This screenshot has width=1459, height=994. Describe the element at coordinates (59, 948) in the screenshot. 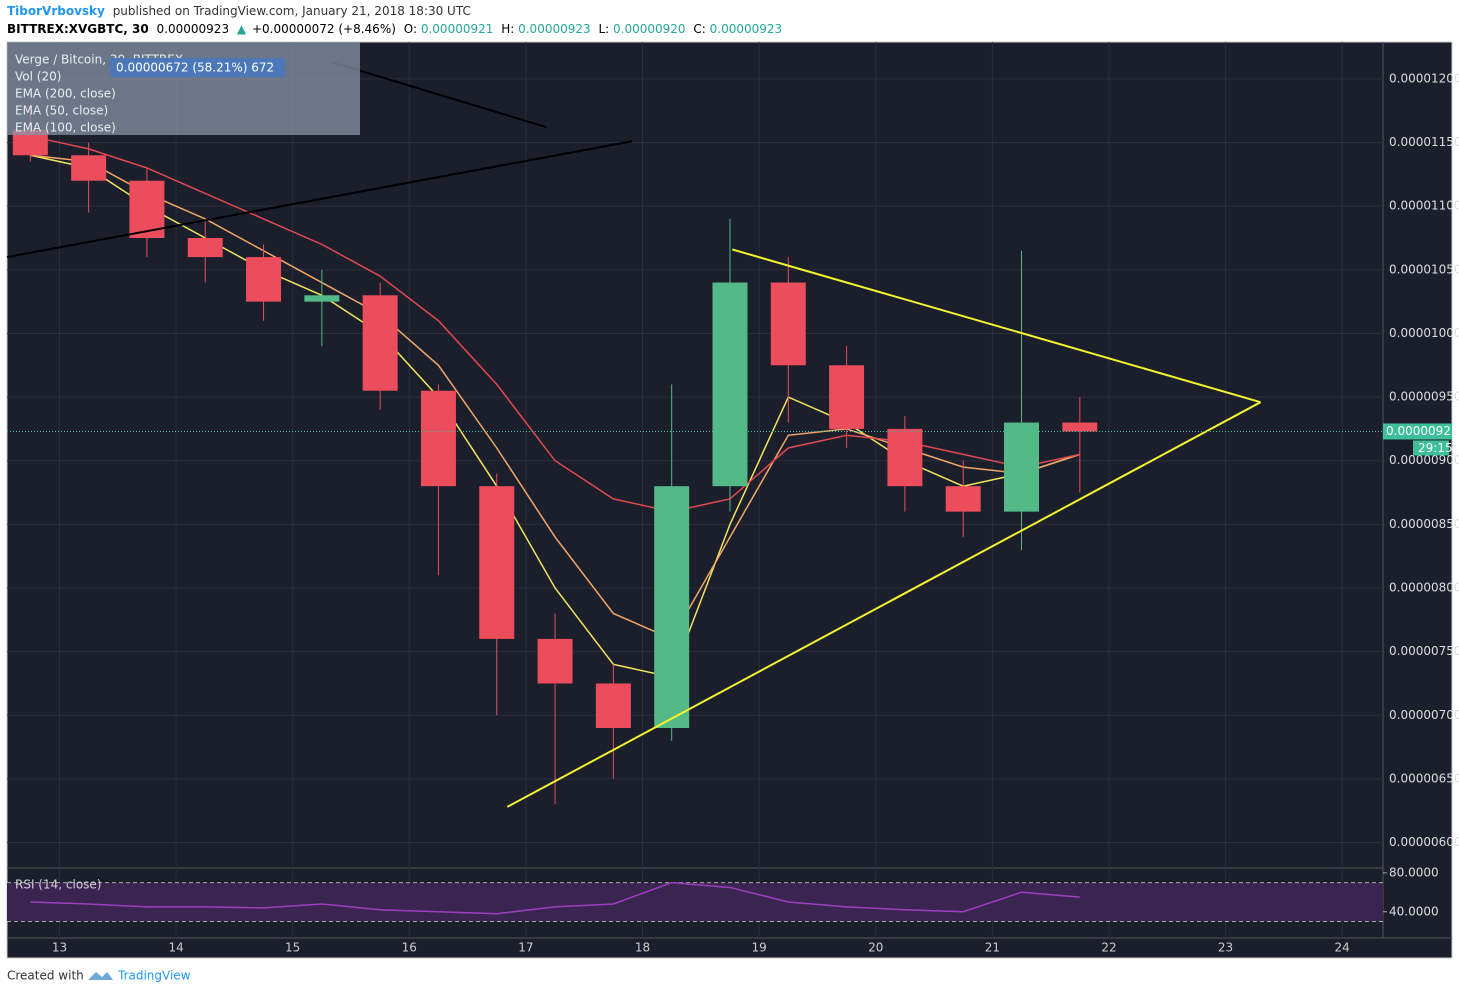

I see `x-tick-label: 13` at that location.